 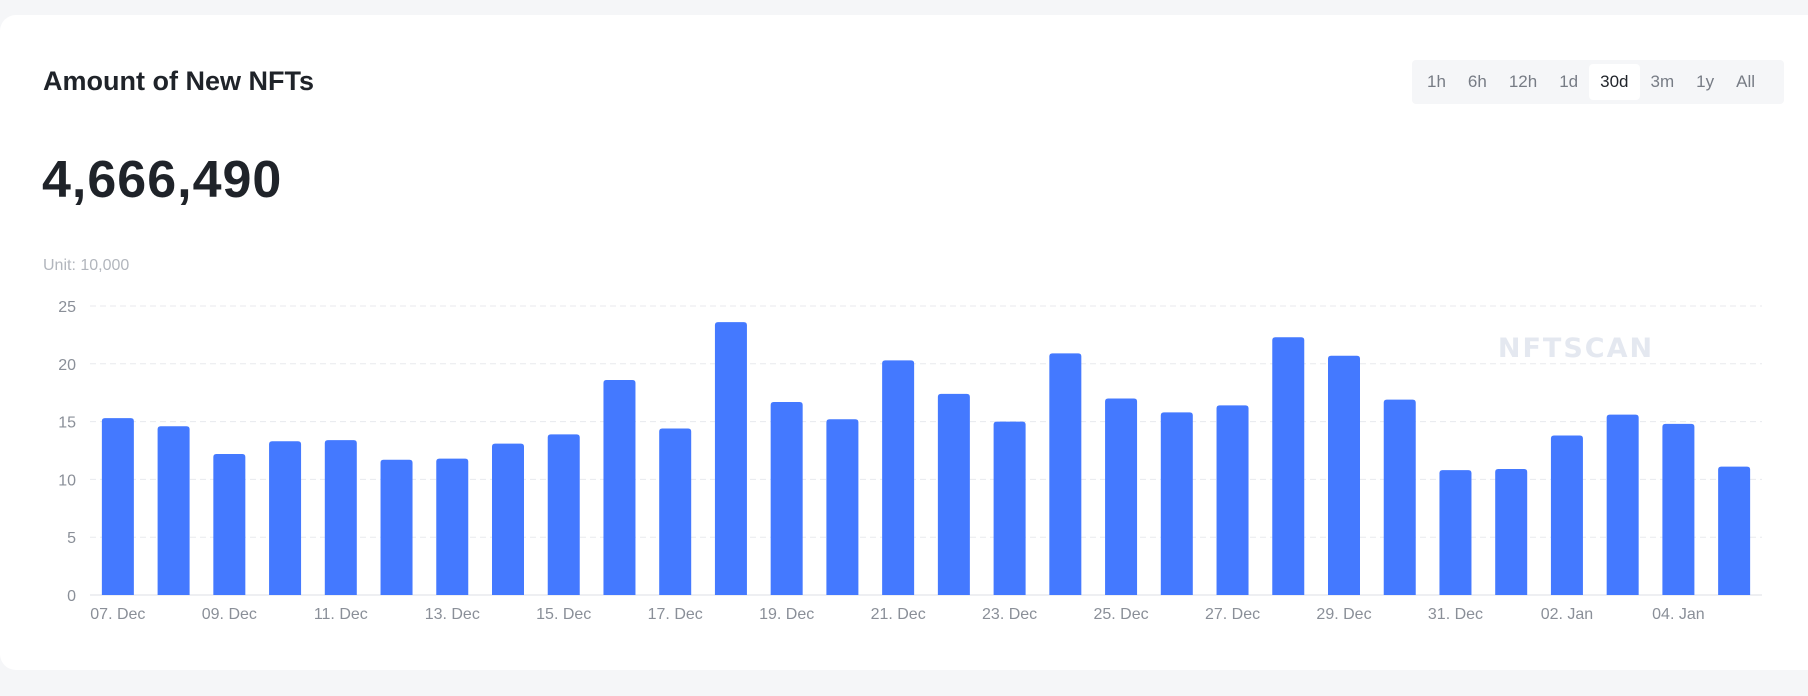 What do you see at coordinates (67, 480) in the screenshot?
I see `y-tick-label: 10` at bounding box center [67, 480].